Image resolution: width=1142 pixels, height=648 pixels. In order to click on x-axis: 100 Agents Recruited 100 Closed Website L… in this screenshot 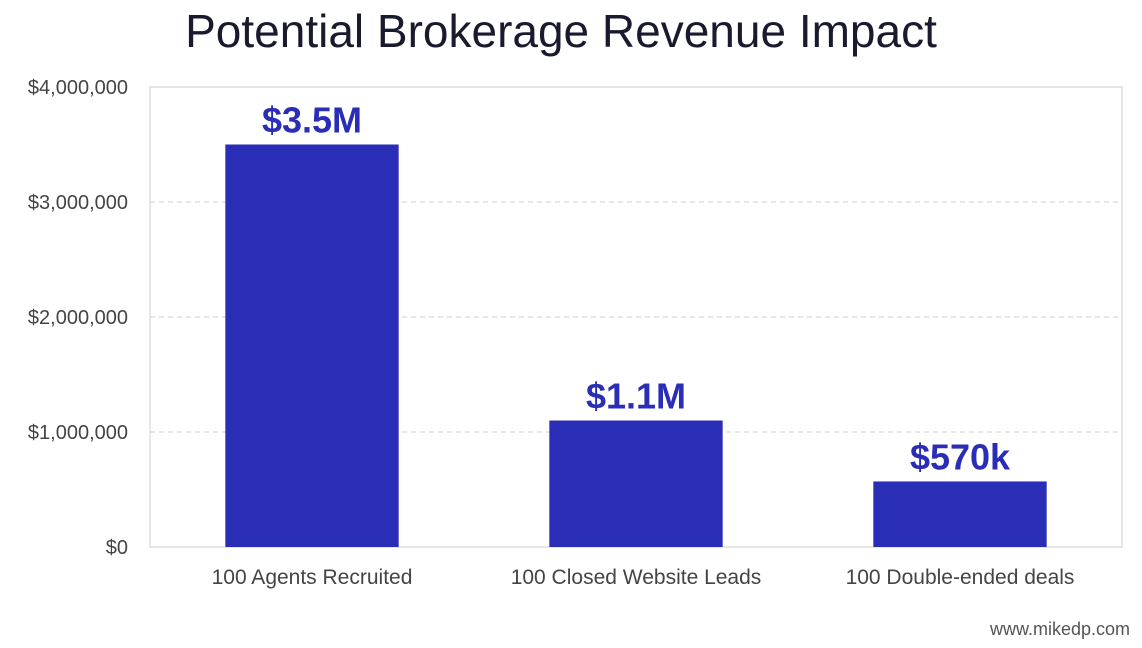, I will do `click(643, 577)`.